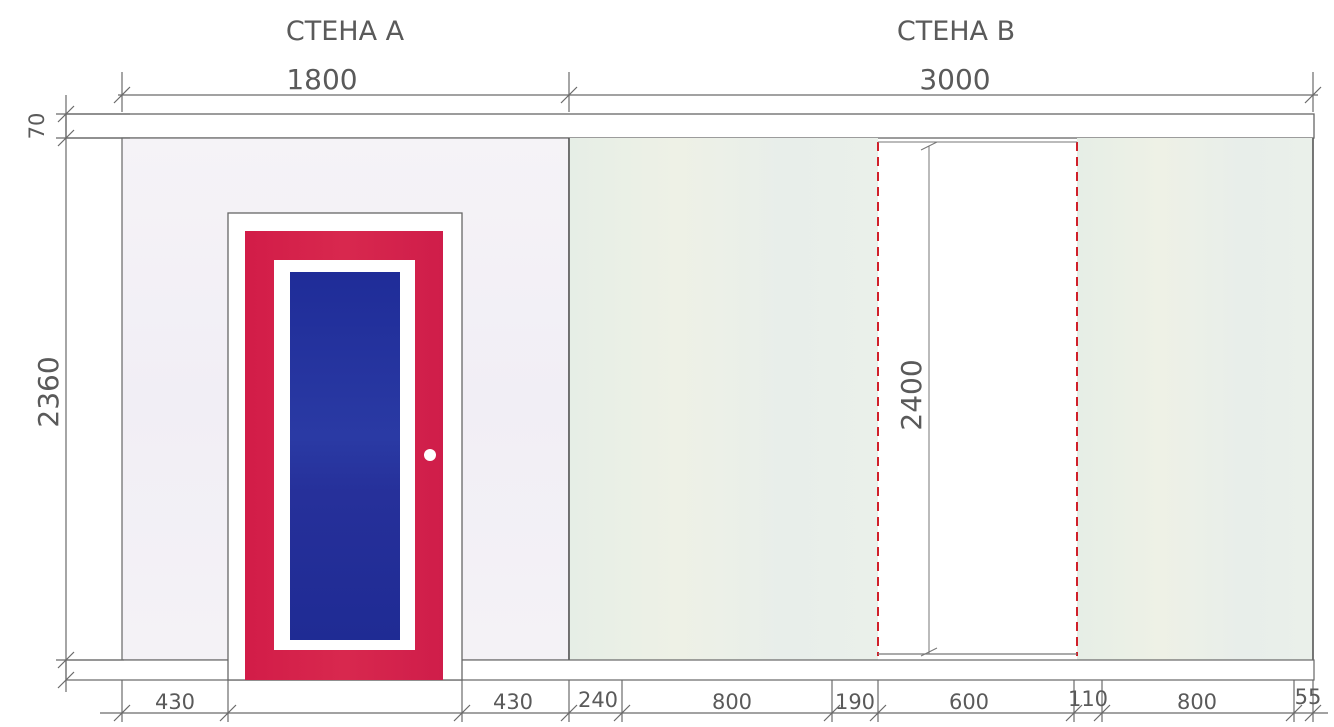 The width and height of the screenshot is (1334, 727). Describe the element at coordinates (977, 399) in the screenshot. I see `wall-b-opening` at that location.